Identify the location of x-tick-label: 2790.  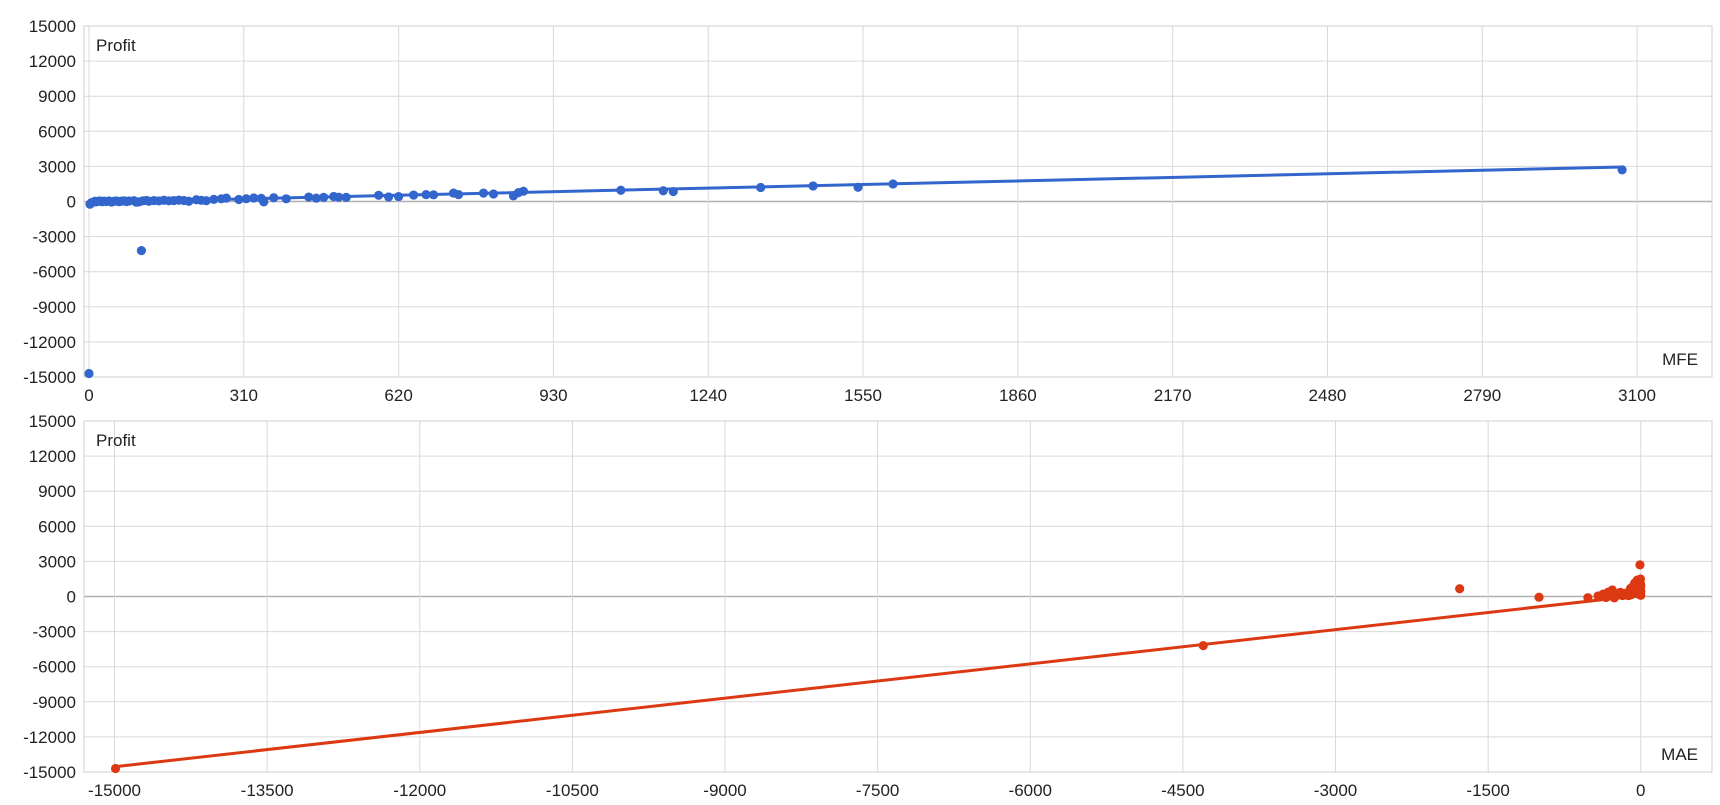
(1482, 395).